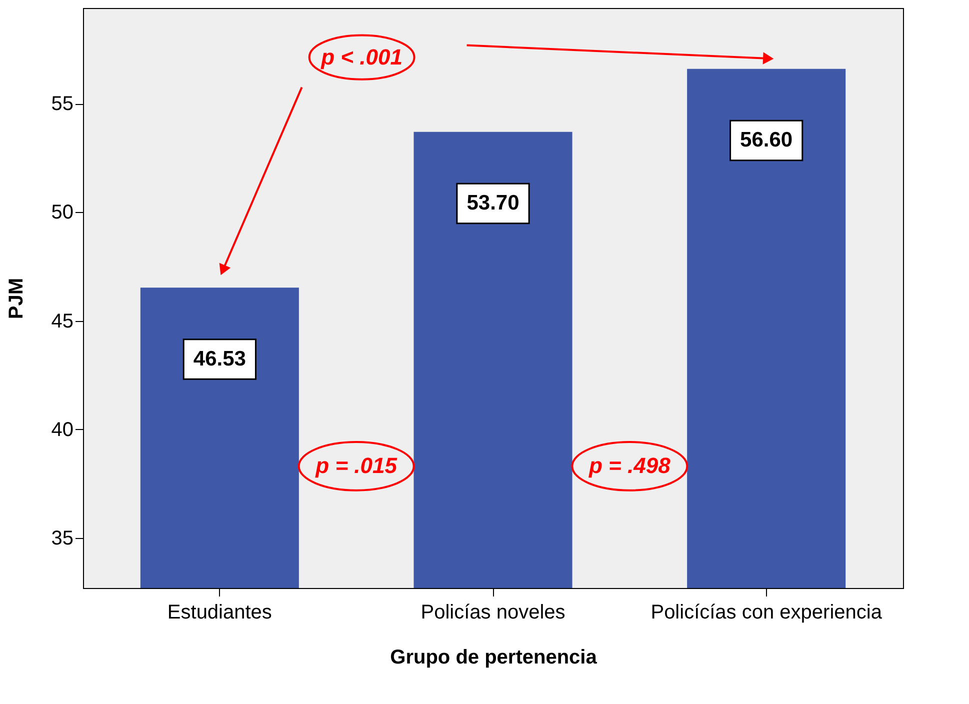 This screenshot has width=969, height=704. Describe the element at coordinates (361, 57) in the screenshot. I see `annotation: p < .001` at that location.